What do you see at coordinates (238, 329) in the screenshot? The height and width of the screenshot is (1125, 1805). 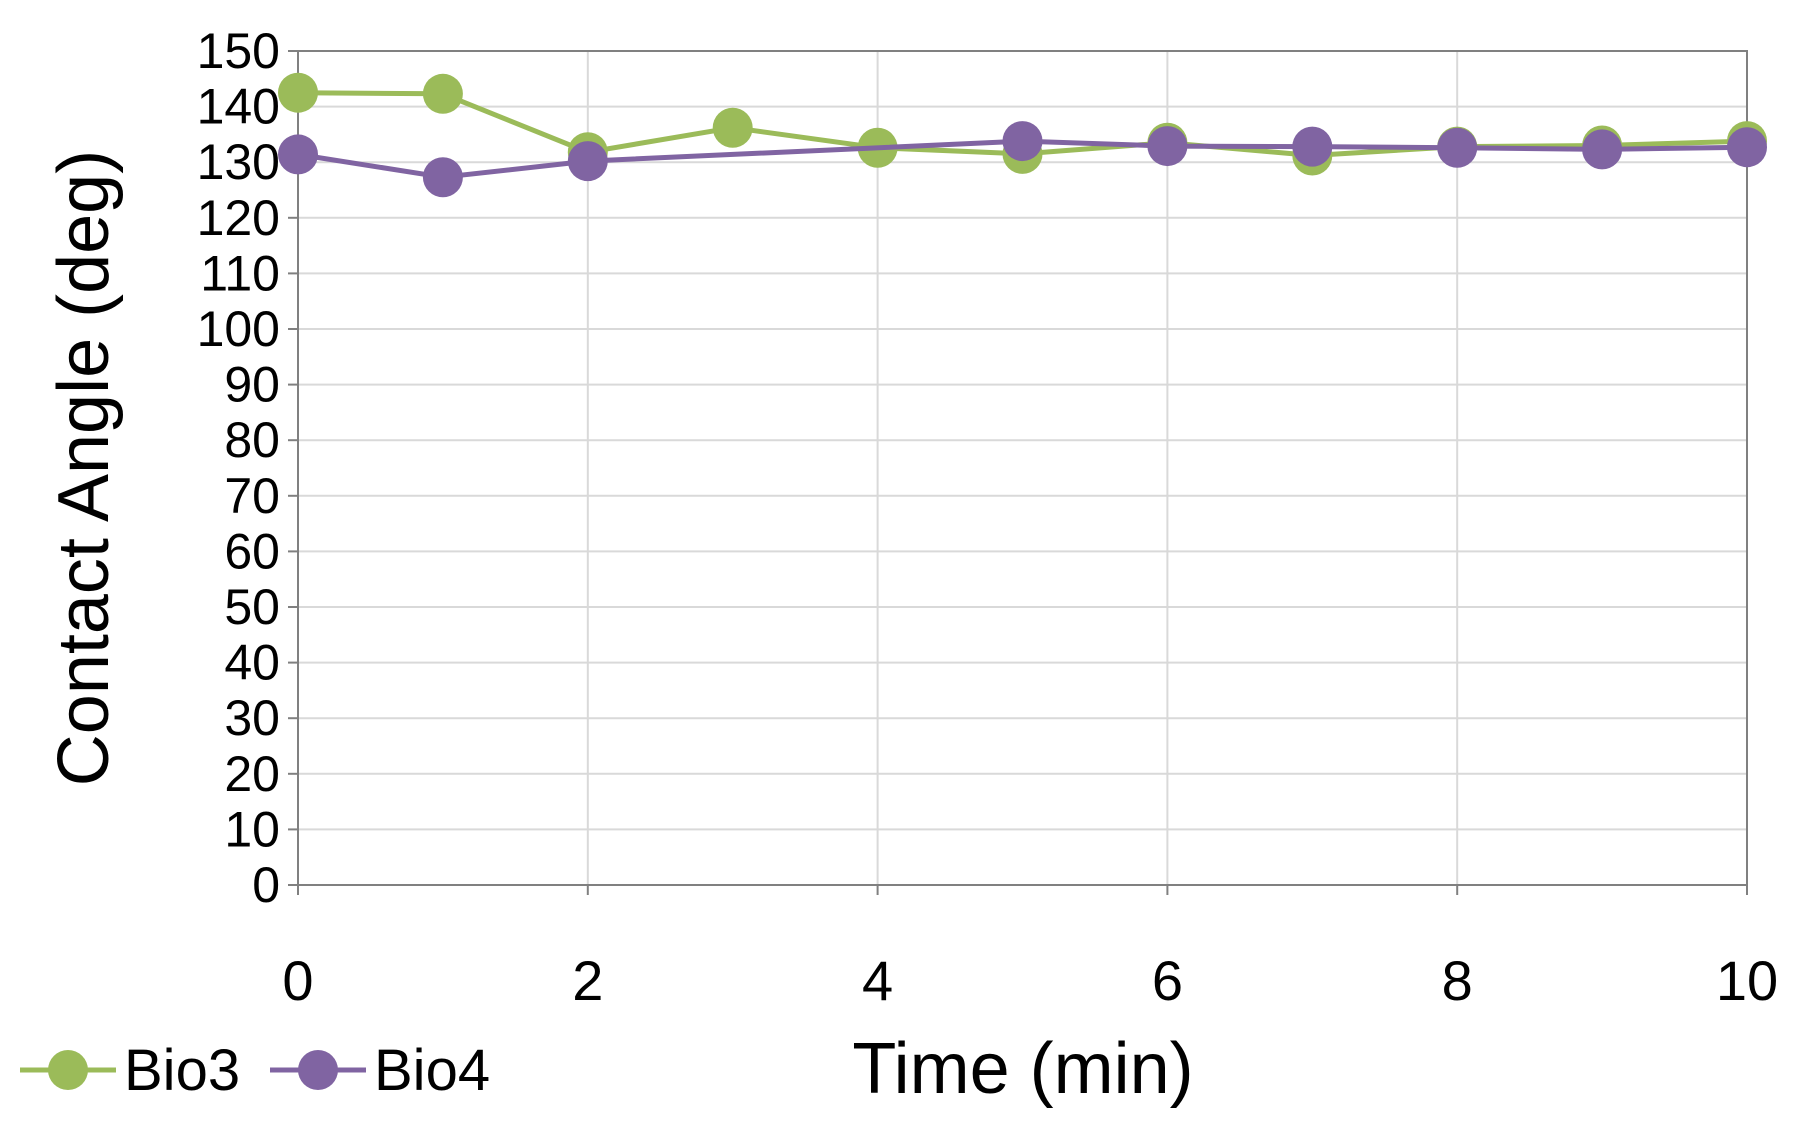 I see `y-tick-label: 100` at bounding box center [238, 329].